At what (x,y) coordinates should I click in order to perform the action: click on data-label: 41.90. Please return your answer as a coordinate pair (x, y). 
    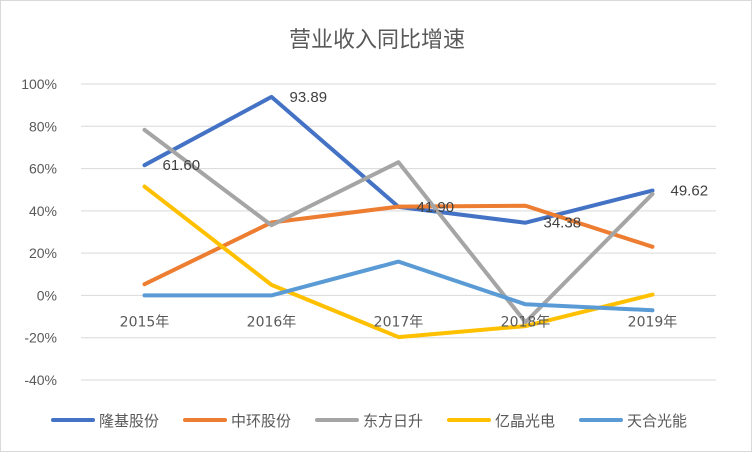
    Looking at the image, I should click on (436, 207).